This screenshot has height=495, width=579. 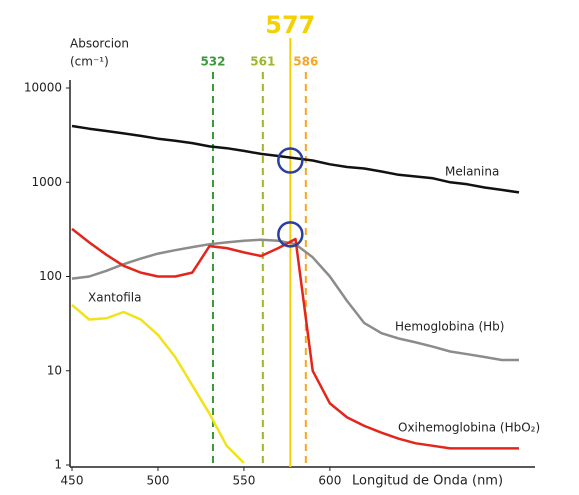 I want to click on wavelength-label: 561, so click(x=262, y=62).